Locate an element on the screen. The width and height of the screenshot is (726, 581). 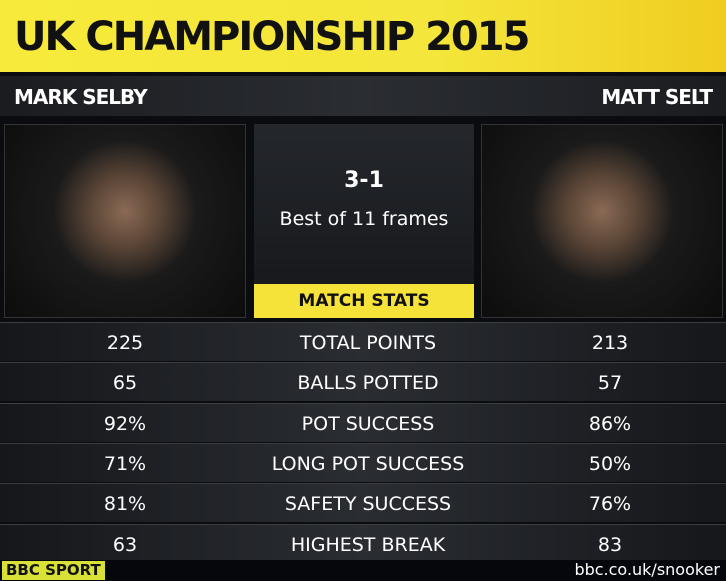
right-stat-value: 76% is located at coordinates (610, 504).